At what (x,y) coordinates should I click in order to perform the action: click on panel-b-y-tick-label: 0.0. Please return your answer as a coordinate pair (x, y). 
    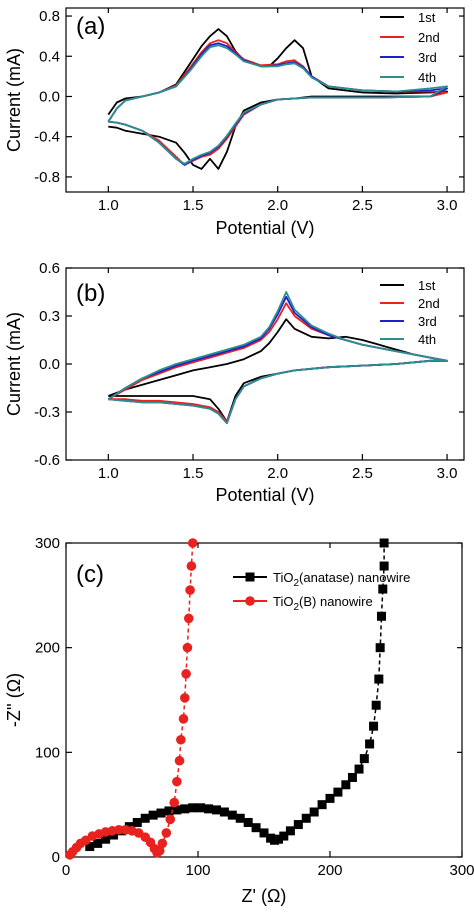
    Looking at the image, I should click on (49, 364).